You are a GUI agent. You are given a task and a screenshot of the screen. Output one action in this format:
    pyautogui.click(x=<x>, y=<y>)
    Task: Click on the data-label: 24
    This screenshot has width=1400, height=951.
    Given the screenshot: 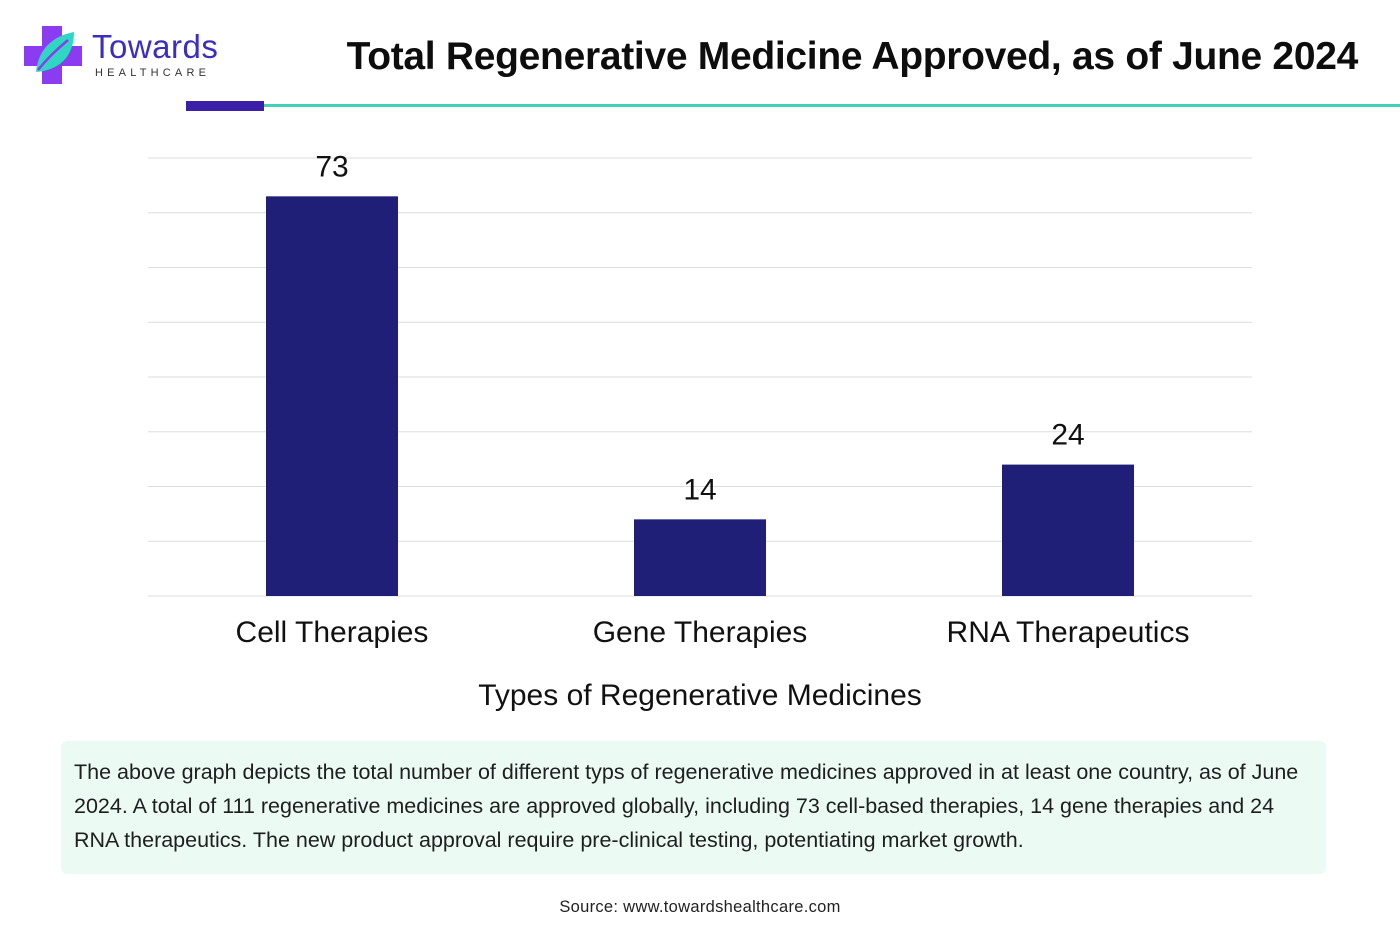 What is the action you would take?
    pyautogui.click(x=1067, y=435)
    